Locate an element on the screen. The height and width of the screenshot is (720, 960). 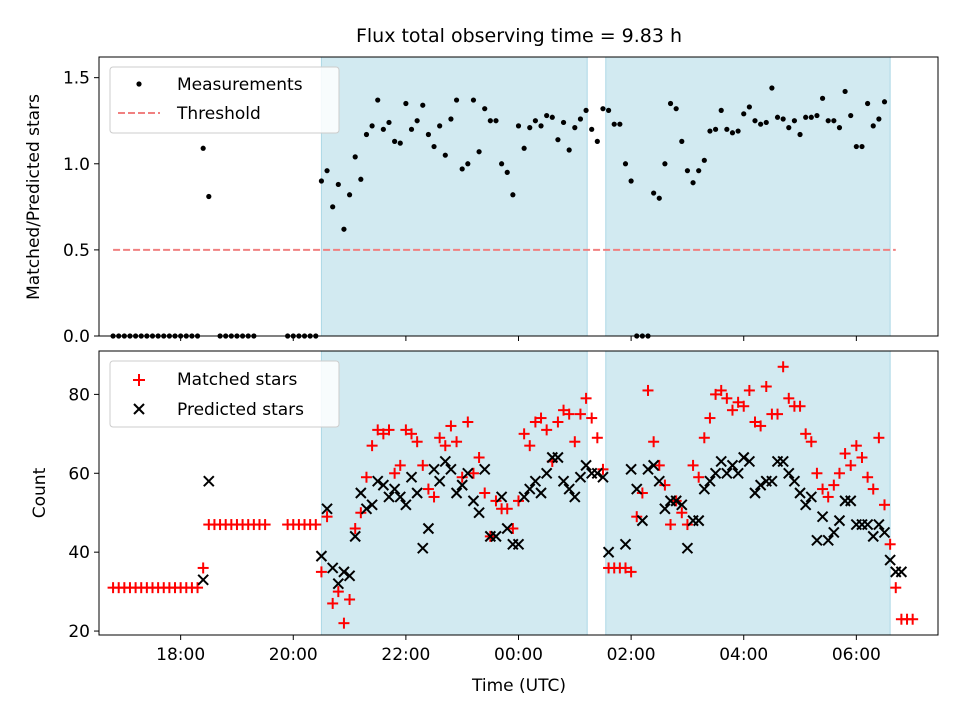
ratio-y-ticks: 0.0 0.5 1.0 1.5 is located at coordinates (81, 208).